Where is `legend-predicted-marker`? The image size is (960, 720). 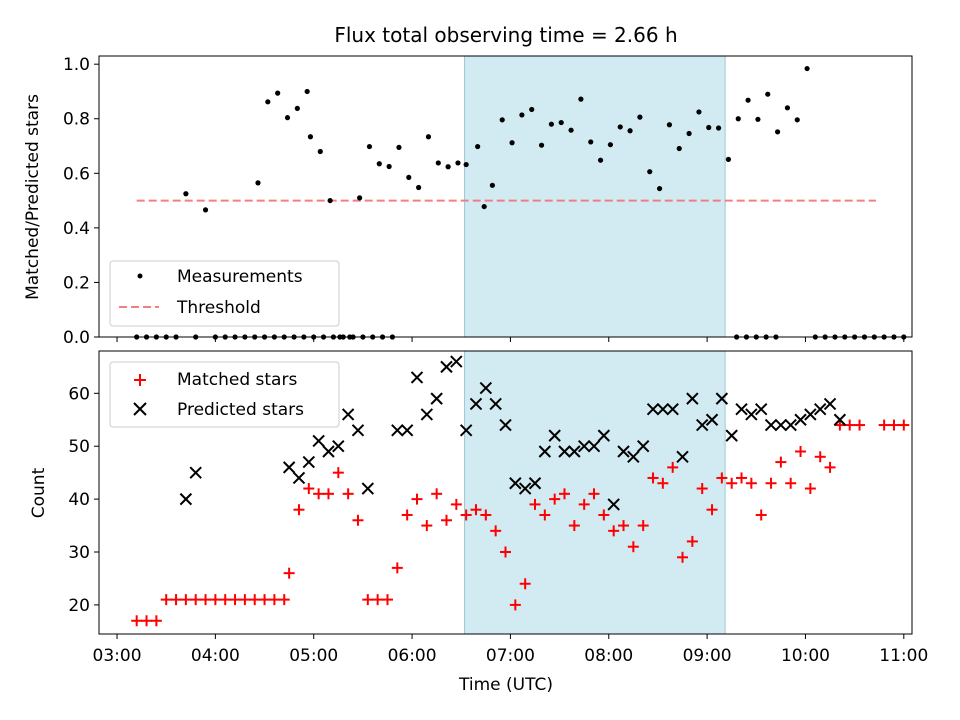 legend-predicted-marker is located at coordinates (140, 409).